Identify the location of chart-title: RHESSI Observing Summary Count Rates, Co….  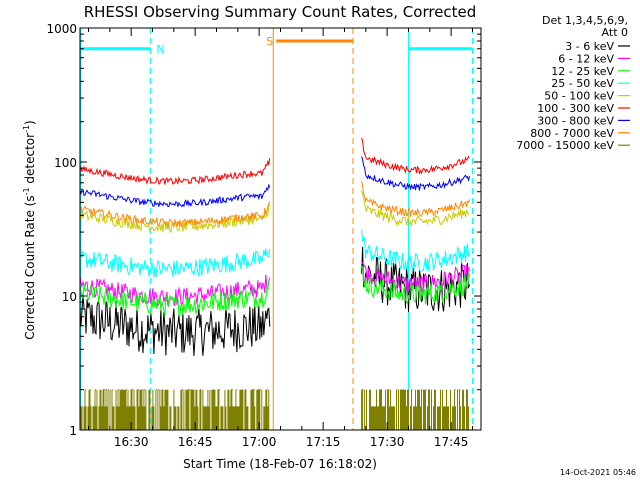
(280, 12).